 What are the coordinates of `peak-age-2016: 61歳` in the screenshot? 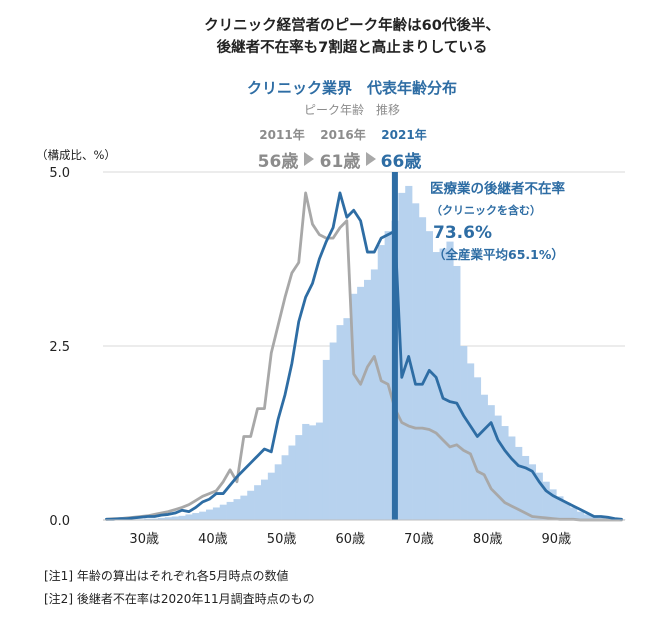 It's located at (340, 161).